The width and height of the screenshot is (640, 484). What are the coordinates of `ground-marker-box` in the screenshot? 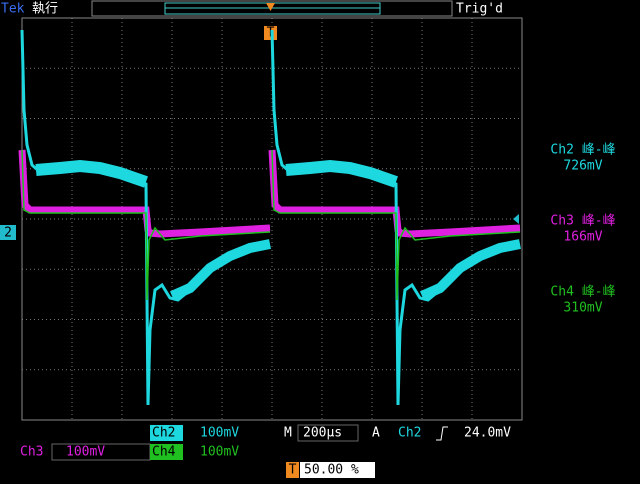 It's located at (8, 232).